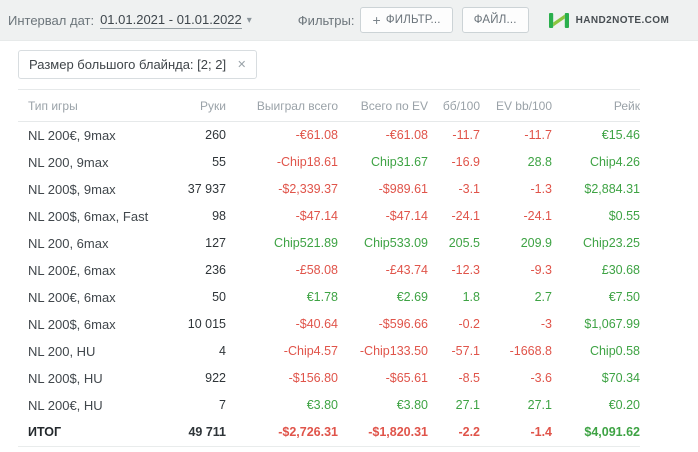  What do you see at coordinates (622, 20) in the screenshot?
I see `brand-text: HAND2NOTE.COM` at bounding box center [622, 20].